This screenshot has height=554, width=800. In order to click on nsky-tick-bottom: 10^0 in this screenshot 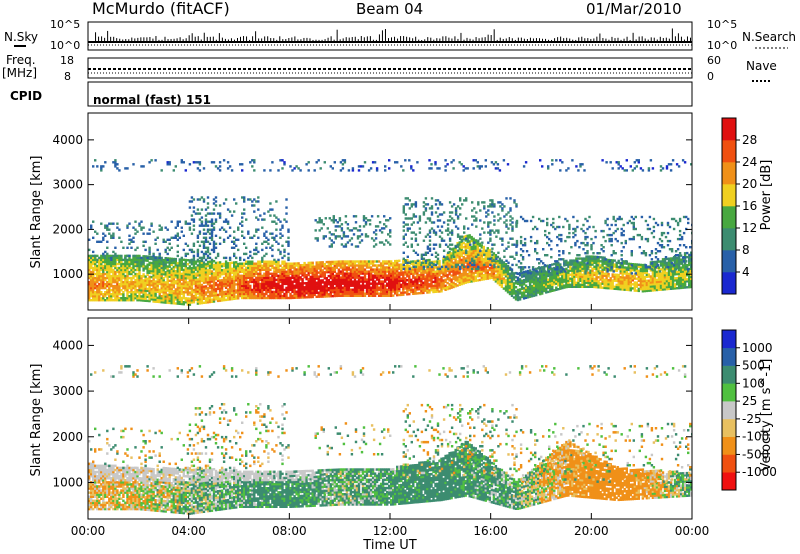, I will do `click(65, 45)`.